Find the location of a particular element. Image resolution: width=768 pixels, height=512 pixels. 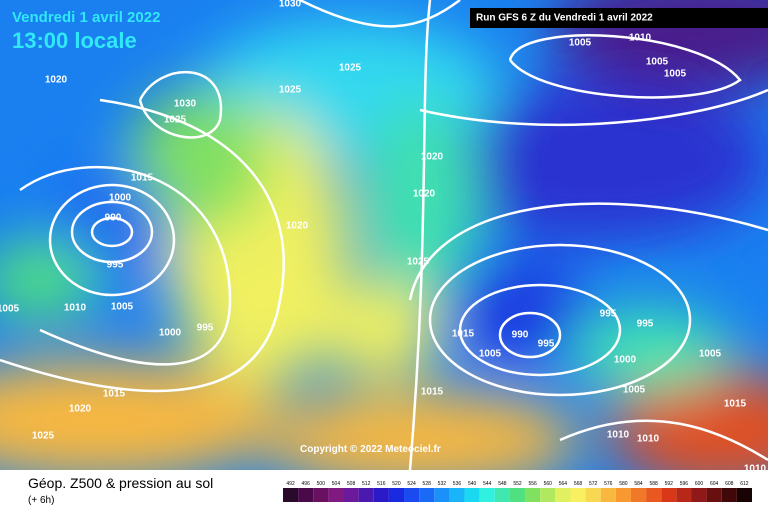

legend-tick-label: 532 is located at coordinates (442, 484).